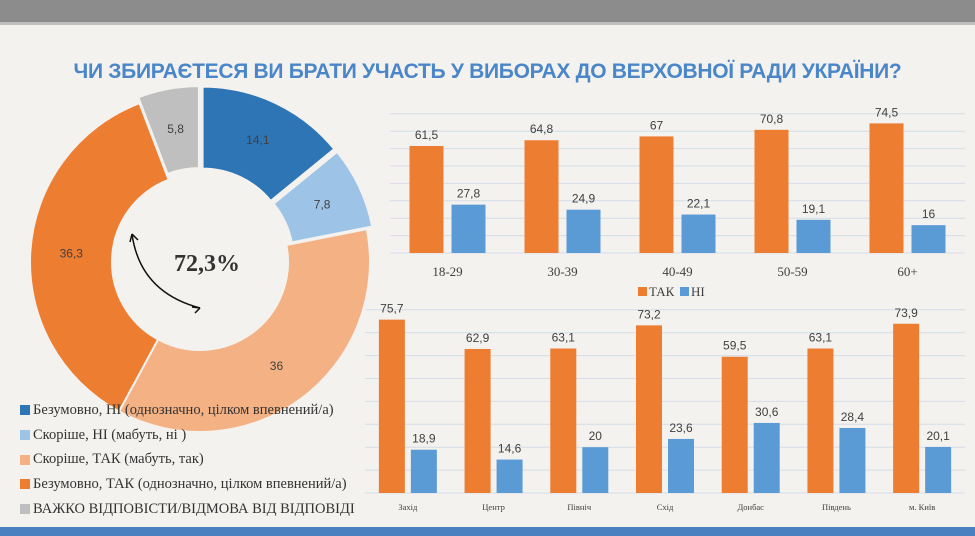 Image resolution: width=975 pixels, height=536 pixels. I want to click on category-label: 40-49, so click(677, 271).